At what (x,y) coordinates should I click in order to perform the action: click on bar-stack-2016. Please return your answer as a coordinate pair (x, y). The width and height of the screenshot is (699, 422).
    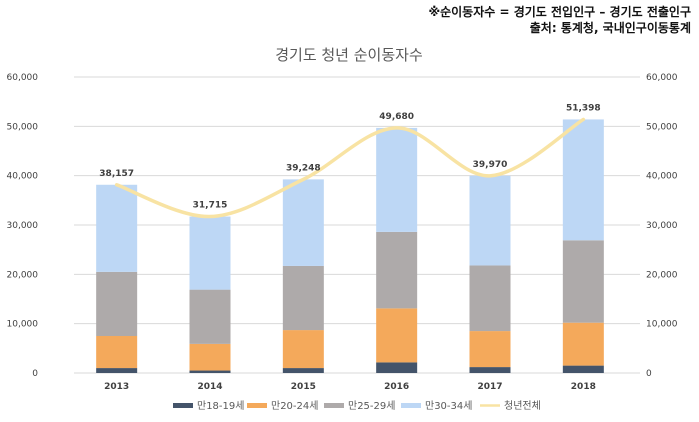
    Looking at the image, I should click on (397, 250).